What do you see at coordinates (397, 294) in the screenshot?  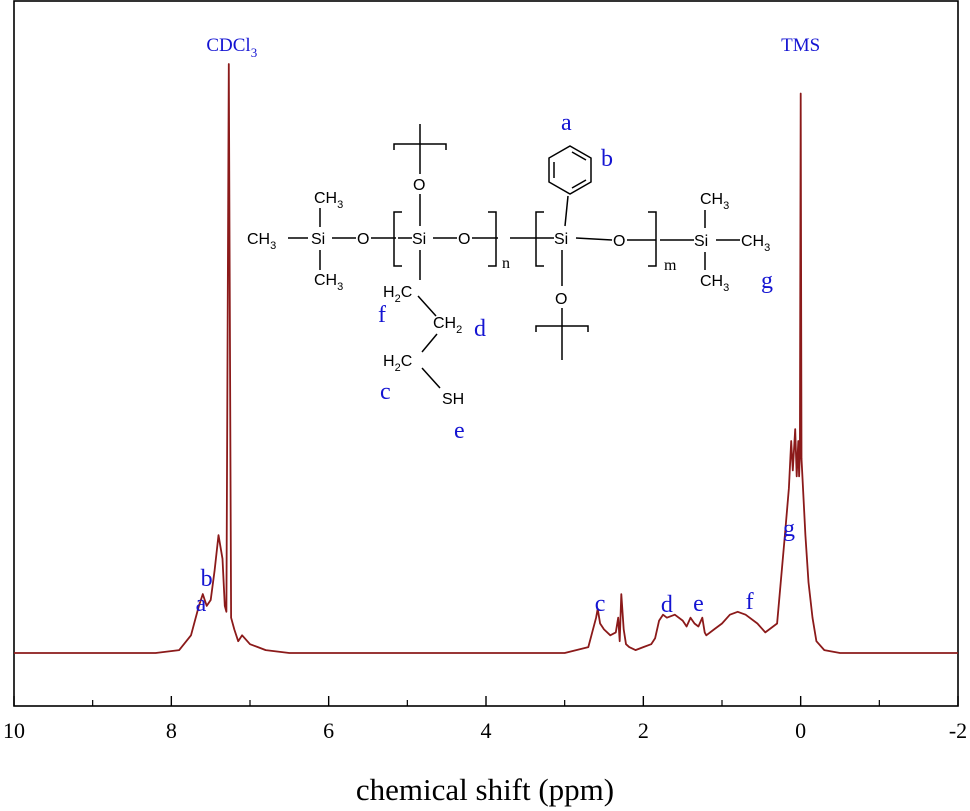 I see `atom-h2c-f: H2C` at bounding box center [397, 294].